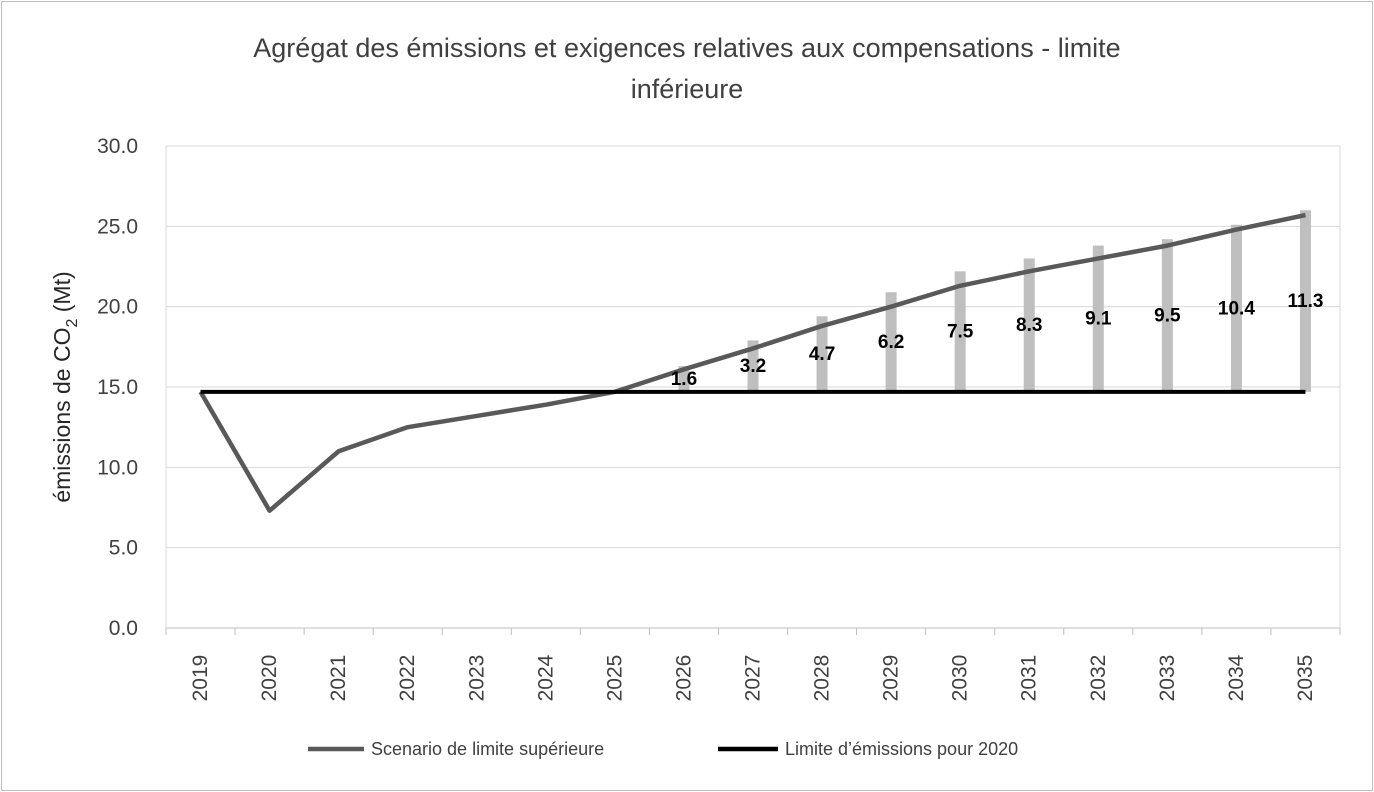 Image resolution: width=1374 pixels, height=792 pixels. I want to click on offset-bars, so click(994, 301).